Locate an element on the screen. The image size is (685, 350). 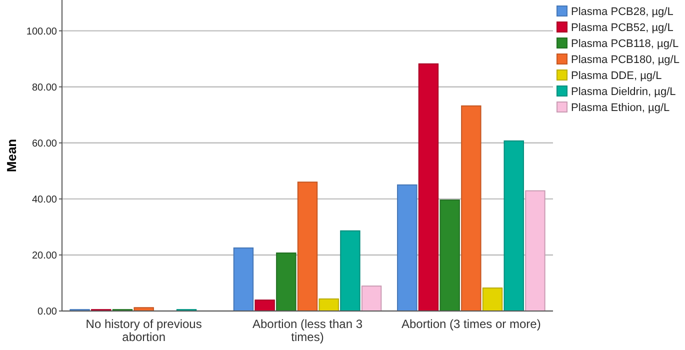
legend-label: Plasma DDE, µg/L is located at coordinates (616, 76).